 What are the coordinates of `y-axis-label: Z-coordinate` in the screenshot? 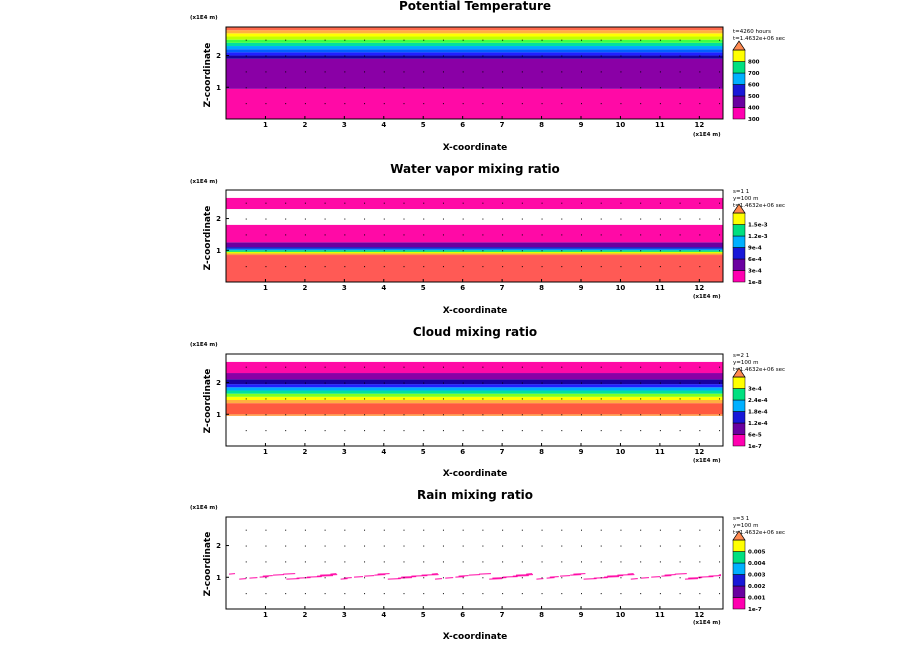 It's located at (208, 564).